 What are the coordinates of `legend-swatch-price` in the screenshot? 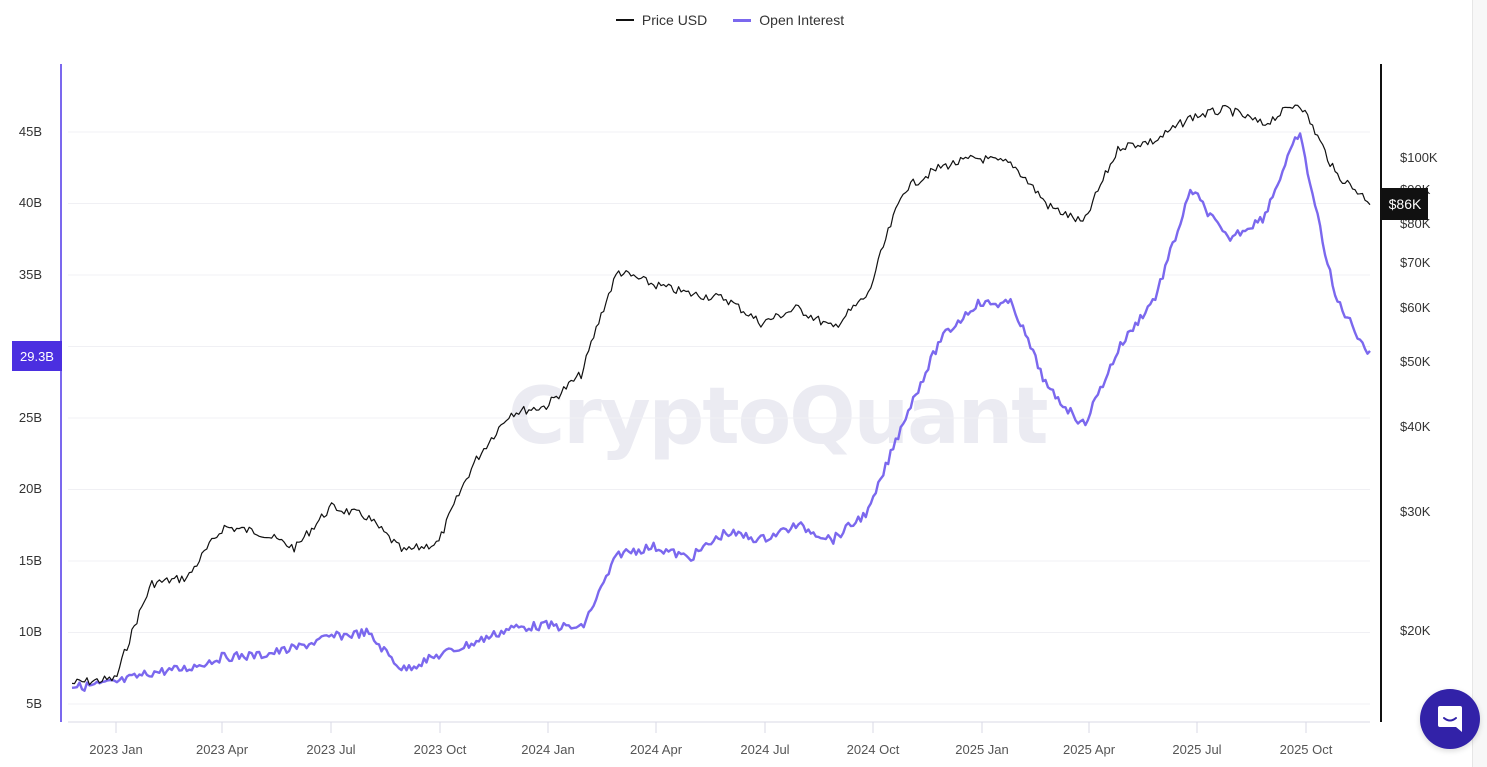 It's located at (624, 20).